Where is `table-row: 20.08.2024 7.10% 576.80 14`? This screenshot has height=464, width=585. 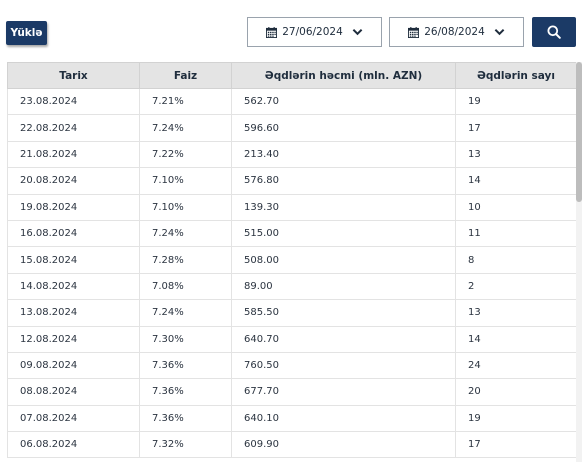
table-row: 20.08.2024 7.10% 576.80 14 is located at coordinates (292, 181).